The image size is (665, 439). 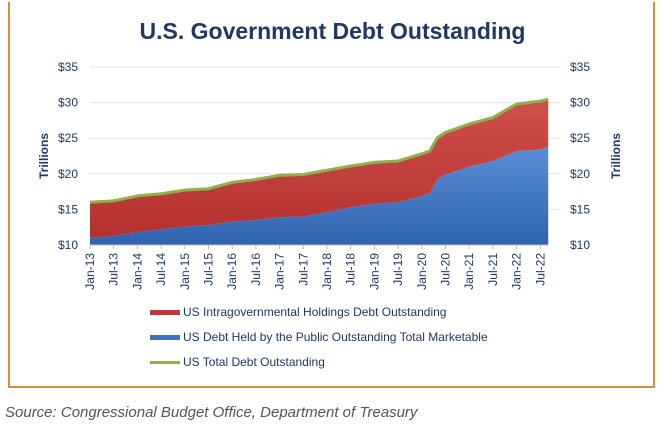 I want to click on legend-label: US Total Debt Outstanding, so click(x=254, y=362).